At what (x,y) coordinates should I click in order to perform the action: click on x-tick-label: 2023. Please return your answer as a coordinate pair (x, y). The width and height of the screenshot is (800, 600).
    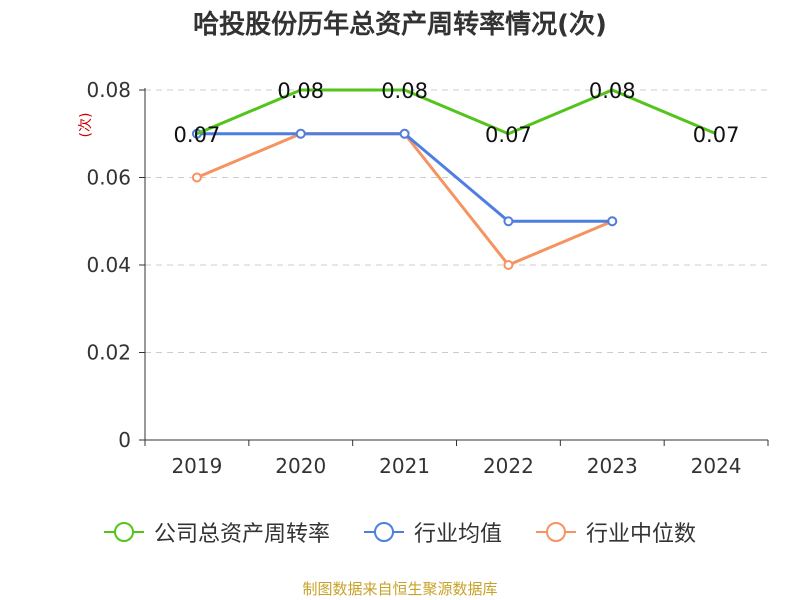
    Looking at the image, I should click on (612, 466).